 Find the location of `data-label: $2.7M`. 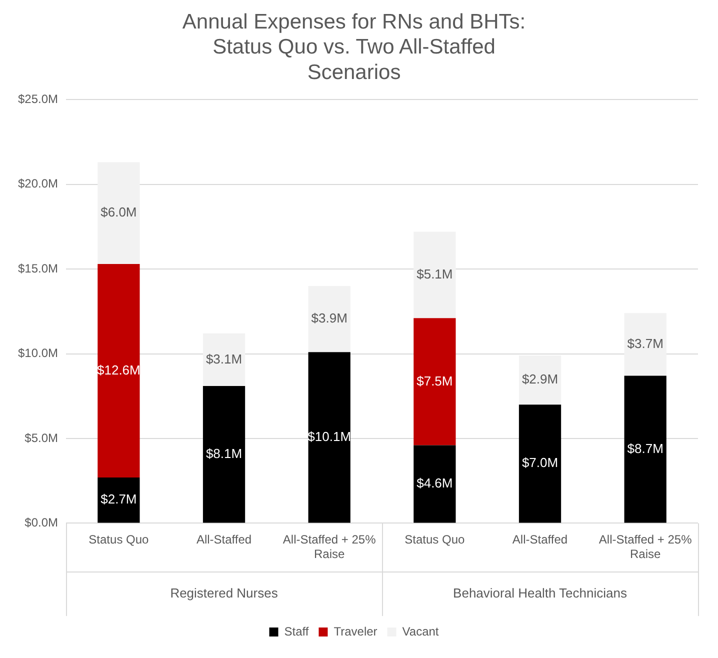

data-label: $2.7M is located at coordinates (118, 499).